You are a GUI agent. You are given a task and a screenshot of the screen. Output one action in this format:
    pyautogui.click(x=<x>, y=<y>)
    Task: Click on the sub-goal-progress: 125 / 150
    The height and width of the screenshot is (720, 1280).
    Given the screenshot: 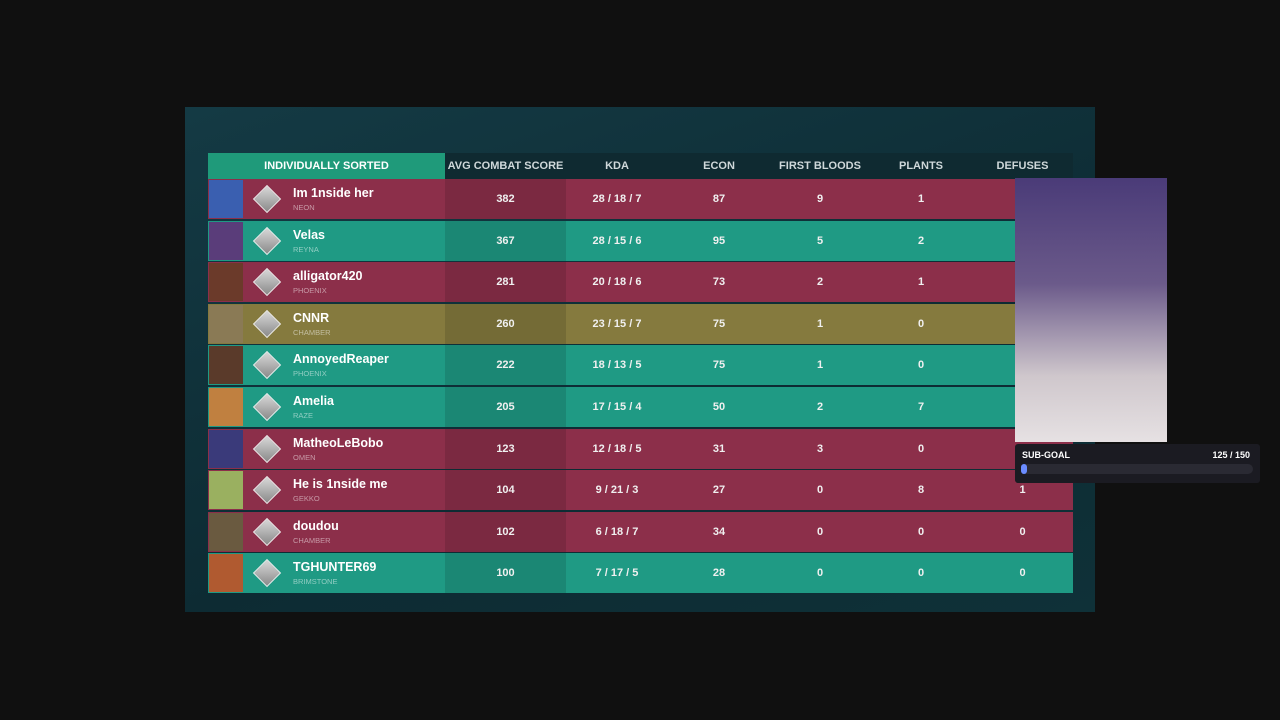 What is the action you would take?
    pyautogui.click(x=1231, y=455)
    